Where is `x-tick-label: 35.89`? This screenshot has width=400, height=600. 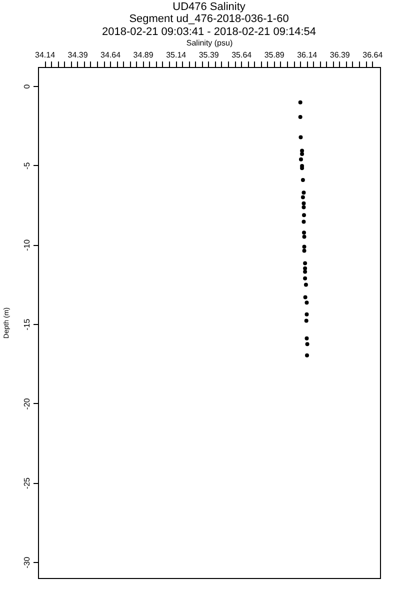 x-tick-label: 35.89 is located at coordinates (274, 55).